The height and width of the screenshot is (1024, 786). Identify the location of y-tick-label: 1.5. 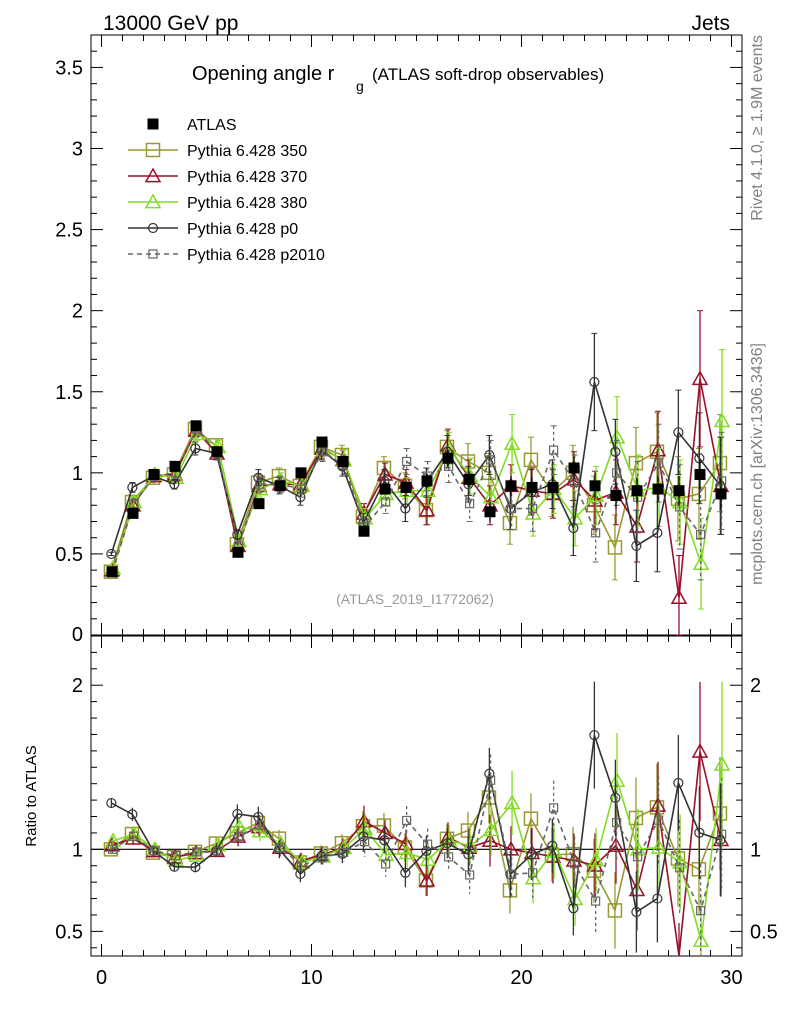
(69, 393).